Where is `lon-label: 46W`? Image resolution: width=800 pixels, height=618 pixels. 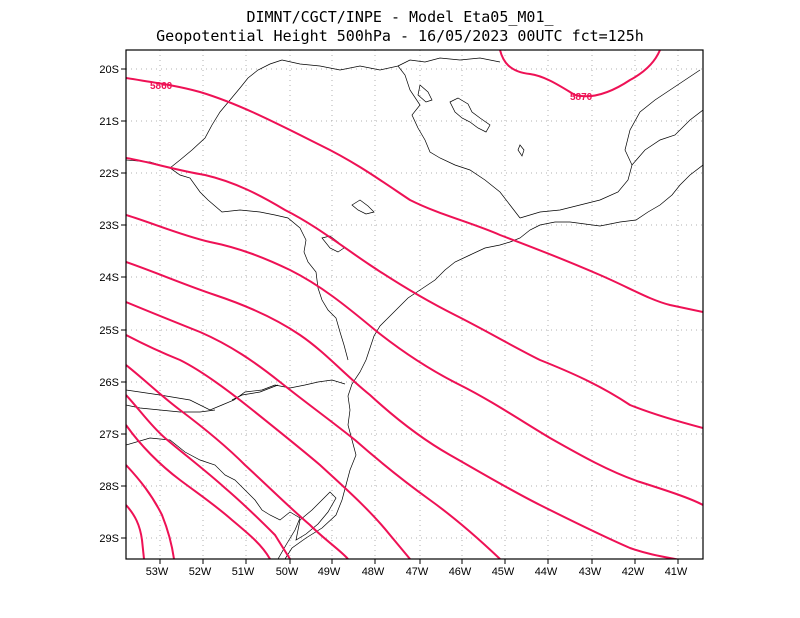 lon-label: 46W is located at coordinates (460, 572).